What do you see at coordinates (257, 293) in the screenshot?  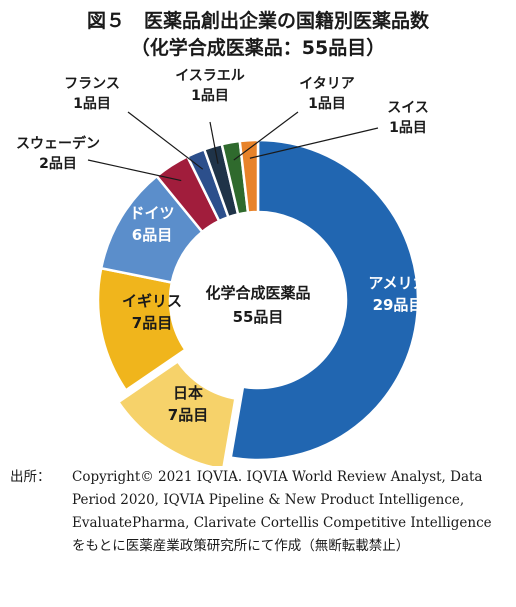 I see `center-label-line1: 化学合成医薬品` at bounding box center [257, 293].